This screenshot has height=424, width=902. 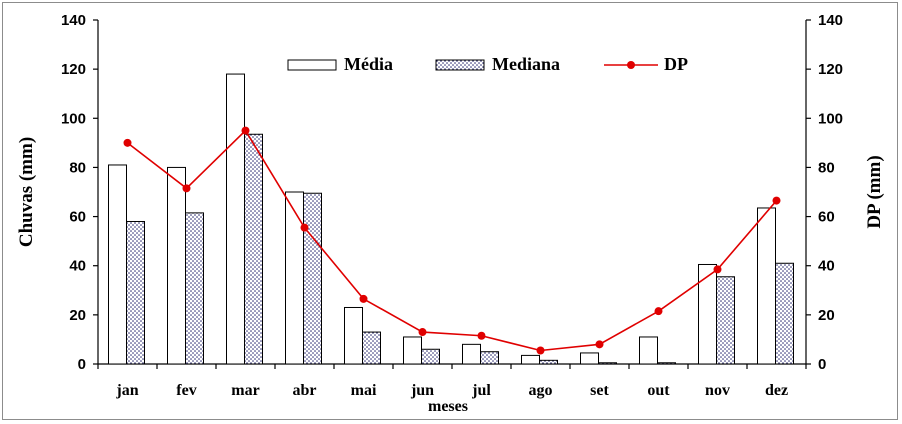 What do you see at coordinates (77, 315) in the screenshot?
I see `y-tick-label-left: 20` at bounding box center [77, 315].